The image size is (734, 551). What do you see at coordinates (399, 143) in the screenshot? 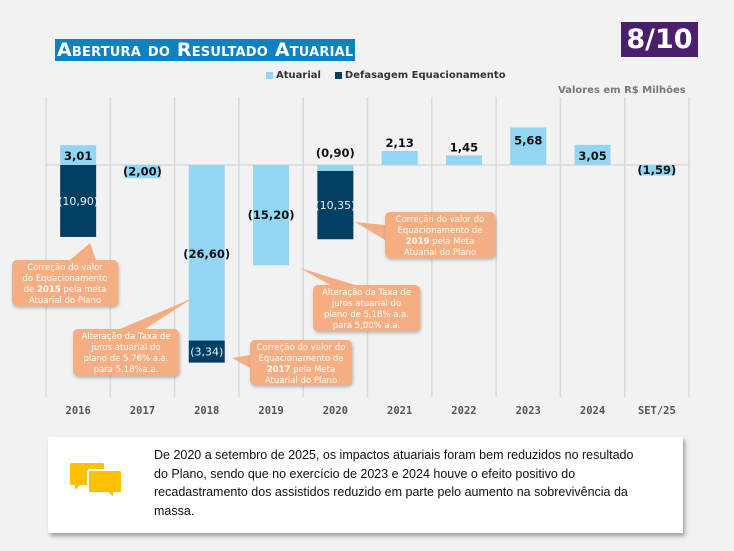
I see `data-label-atuarial-2021: 2,13` at bounding box center [399, 143].